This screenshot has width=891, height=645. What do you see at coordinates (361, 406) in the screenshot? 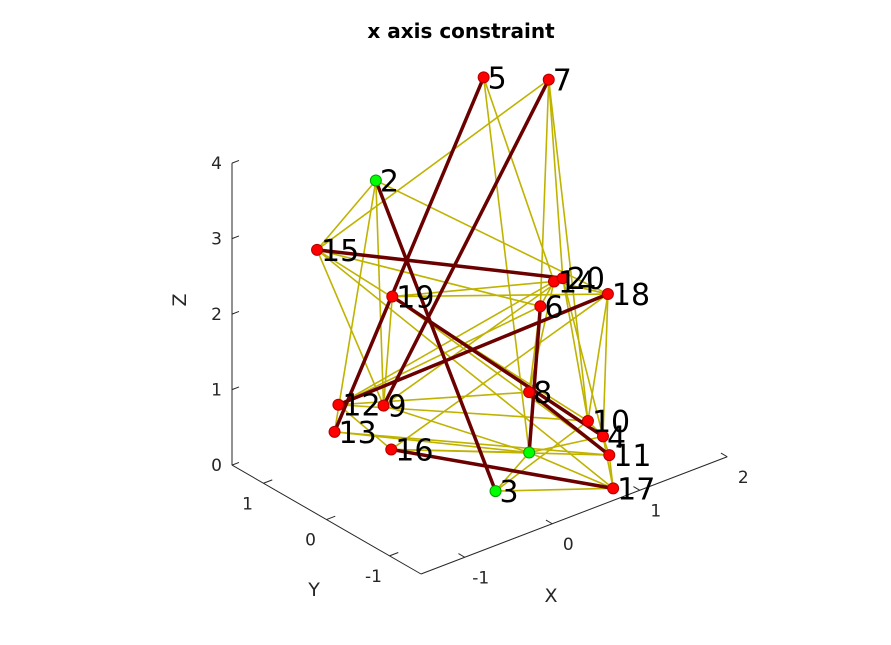
I see `node-label: 12` at bounding box center [361, 406].